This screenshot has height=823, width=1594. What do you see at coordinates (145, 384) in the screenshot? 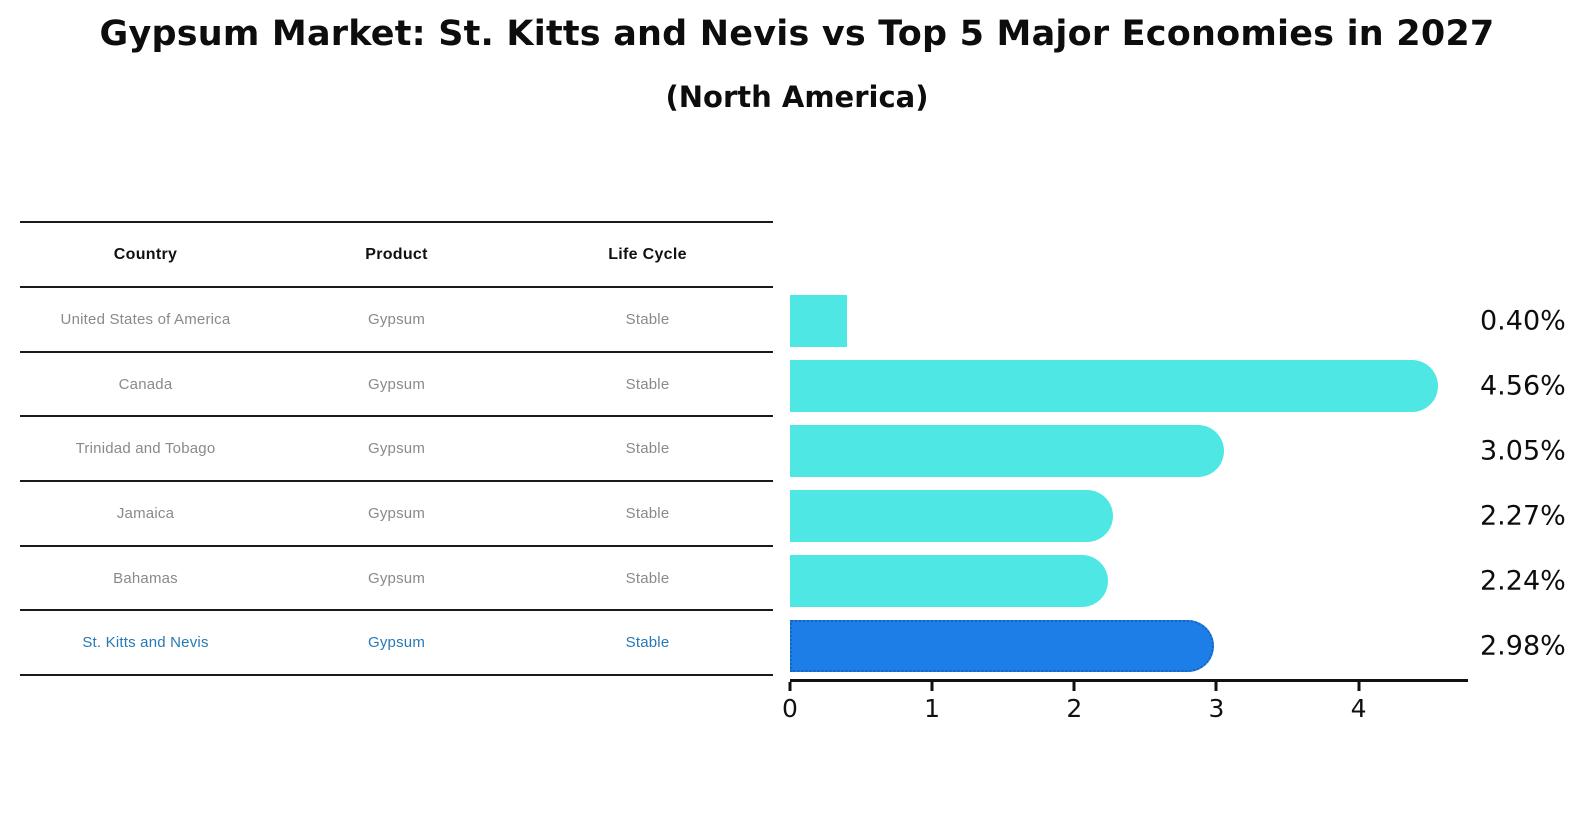
I see `table-cell-country: Canada` at bounding box center [145, 384].